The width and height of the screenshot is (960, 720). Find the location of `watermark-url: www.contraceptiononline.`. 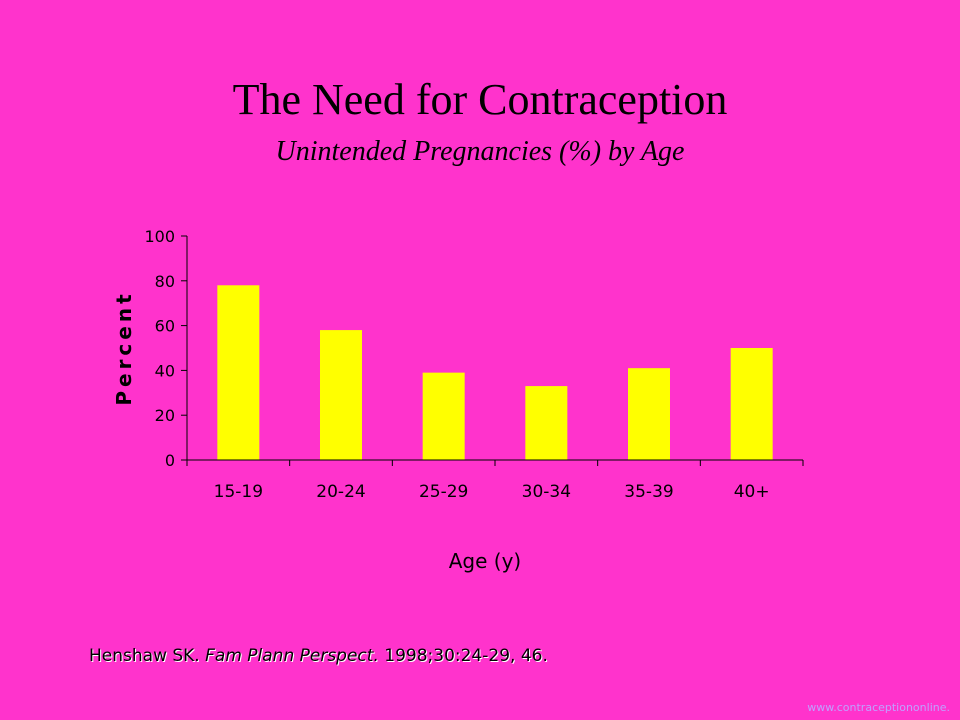

watermark-url: www.contraceptiononline. is located at coordinates (878, 707).